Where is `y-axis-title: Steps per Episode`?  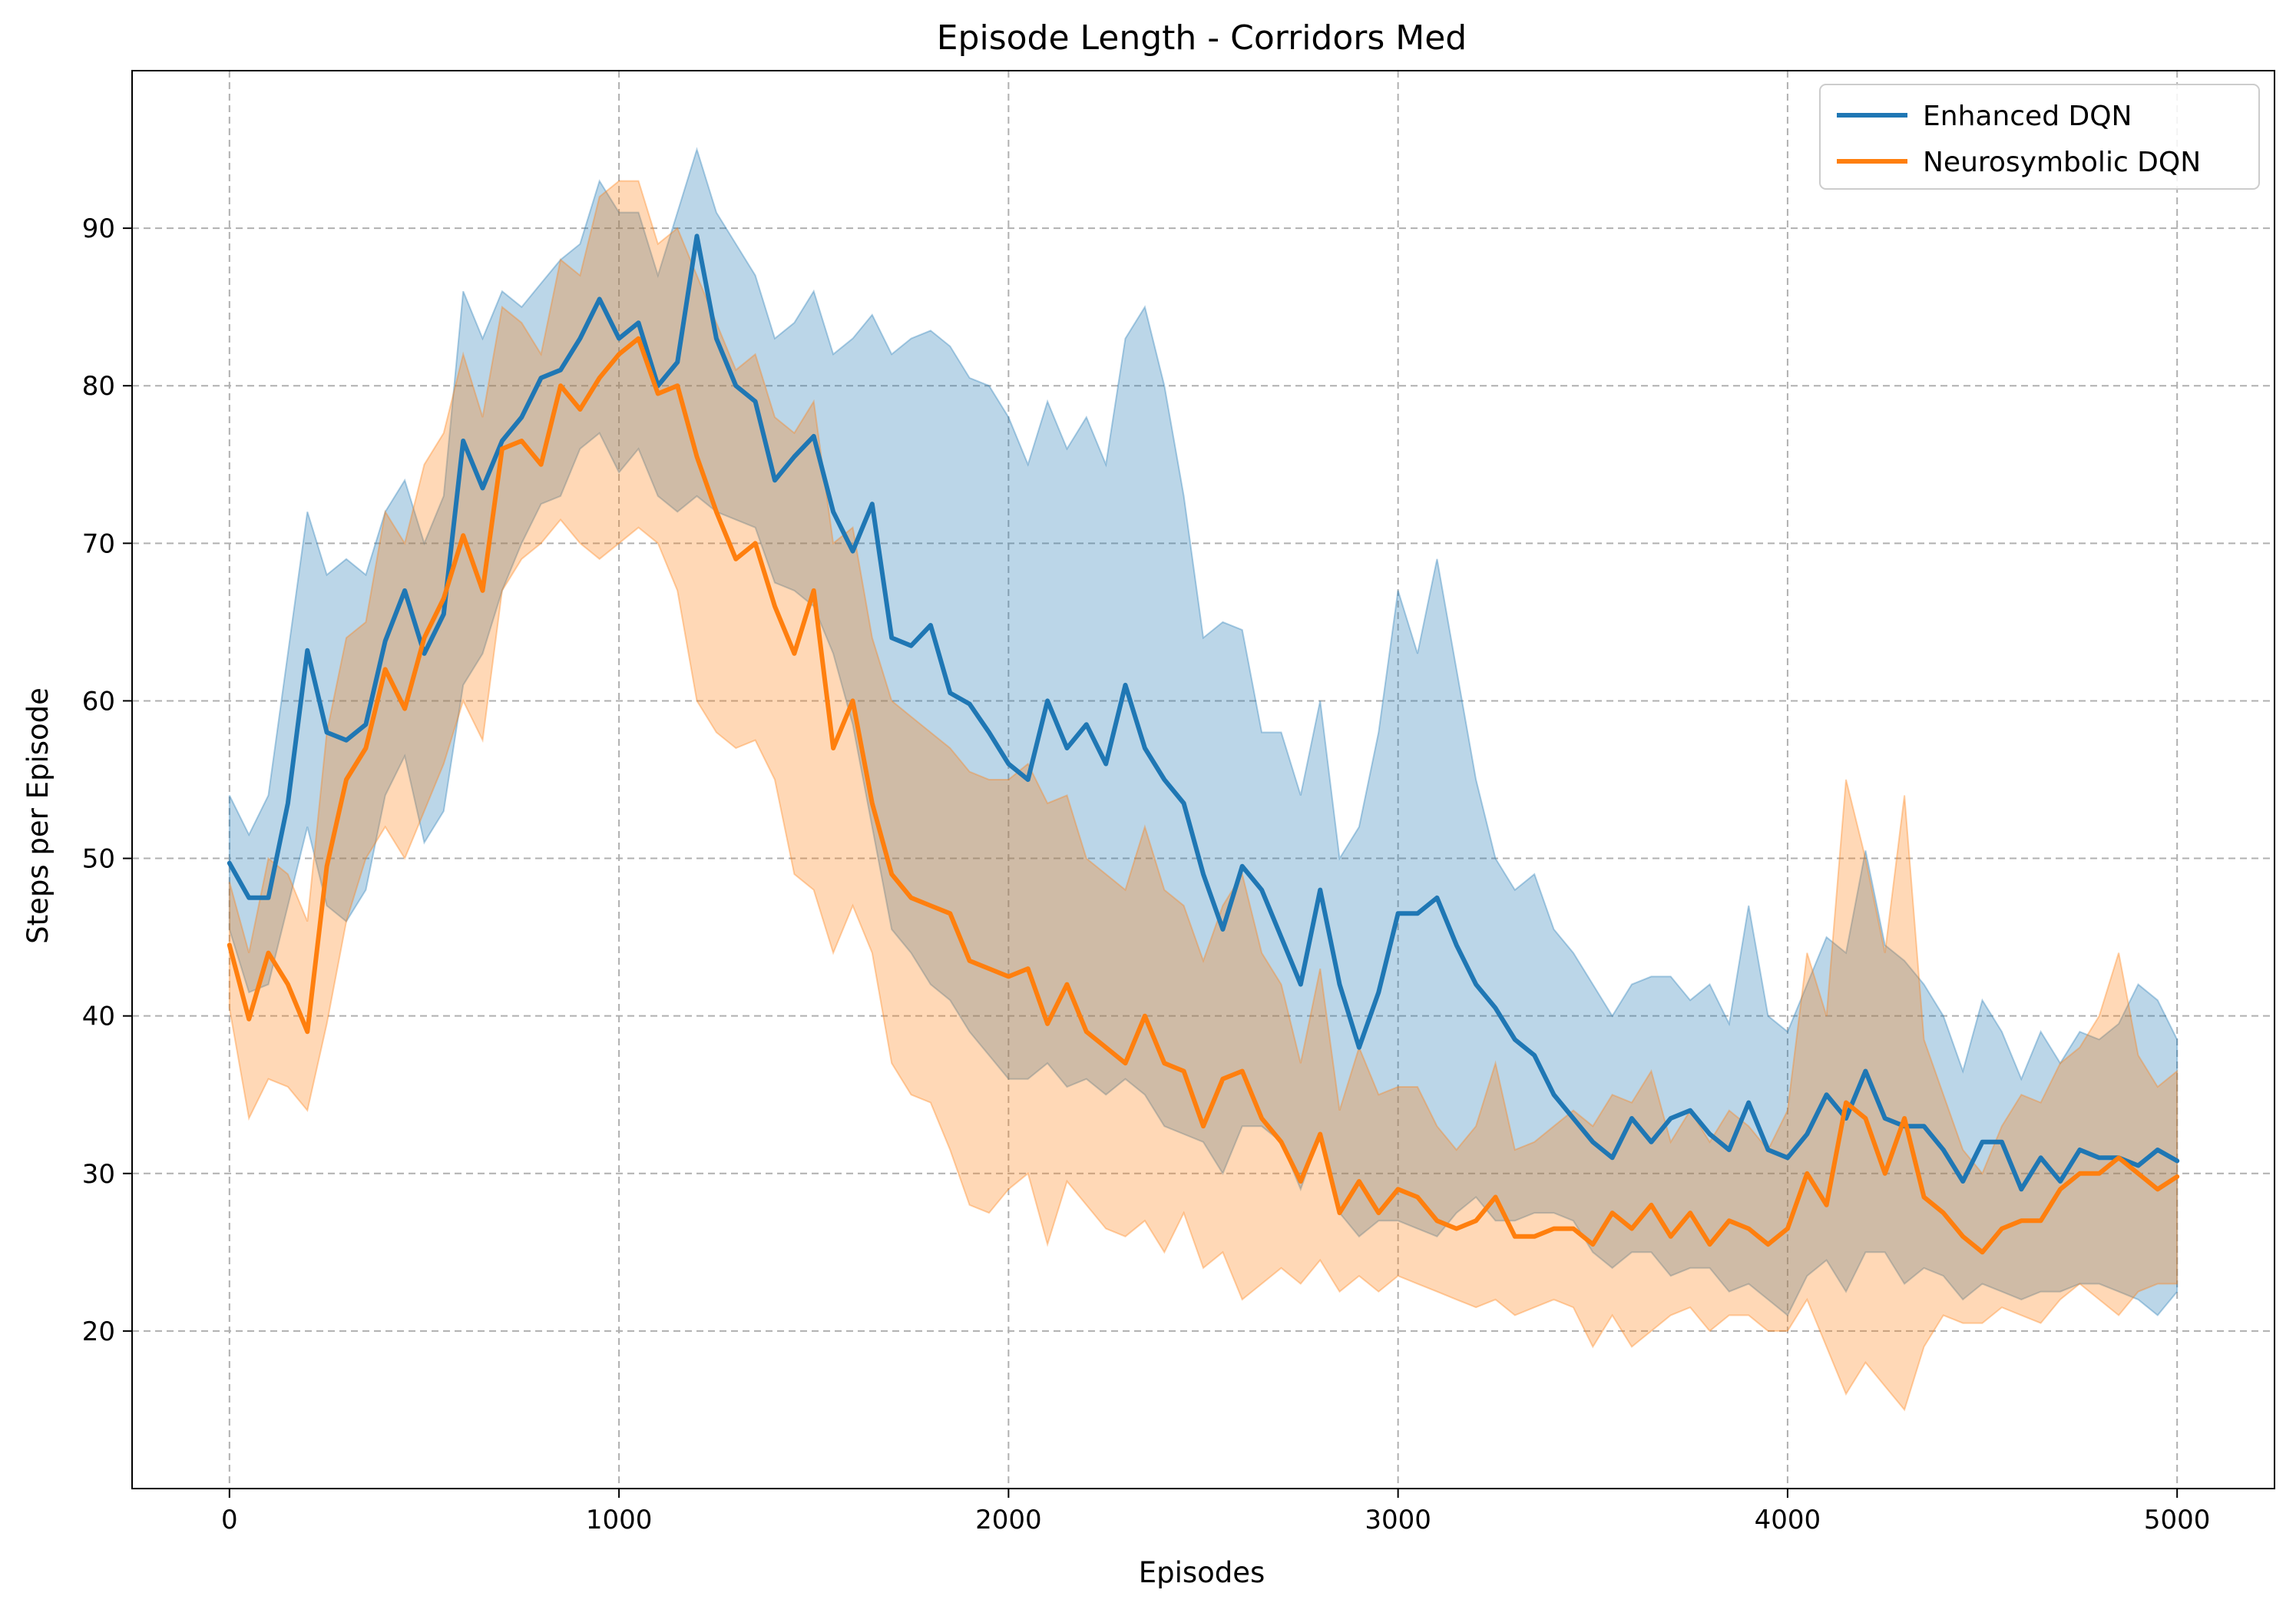 y-axis-title: Steps per Episode is located at coordinates (38, 815).